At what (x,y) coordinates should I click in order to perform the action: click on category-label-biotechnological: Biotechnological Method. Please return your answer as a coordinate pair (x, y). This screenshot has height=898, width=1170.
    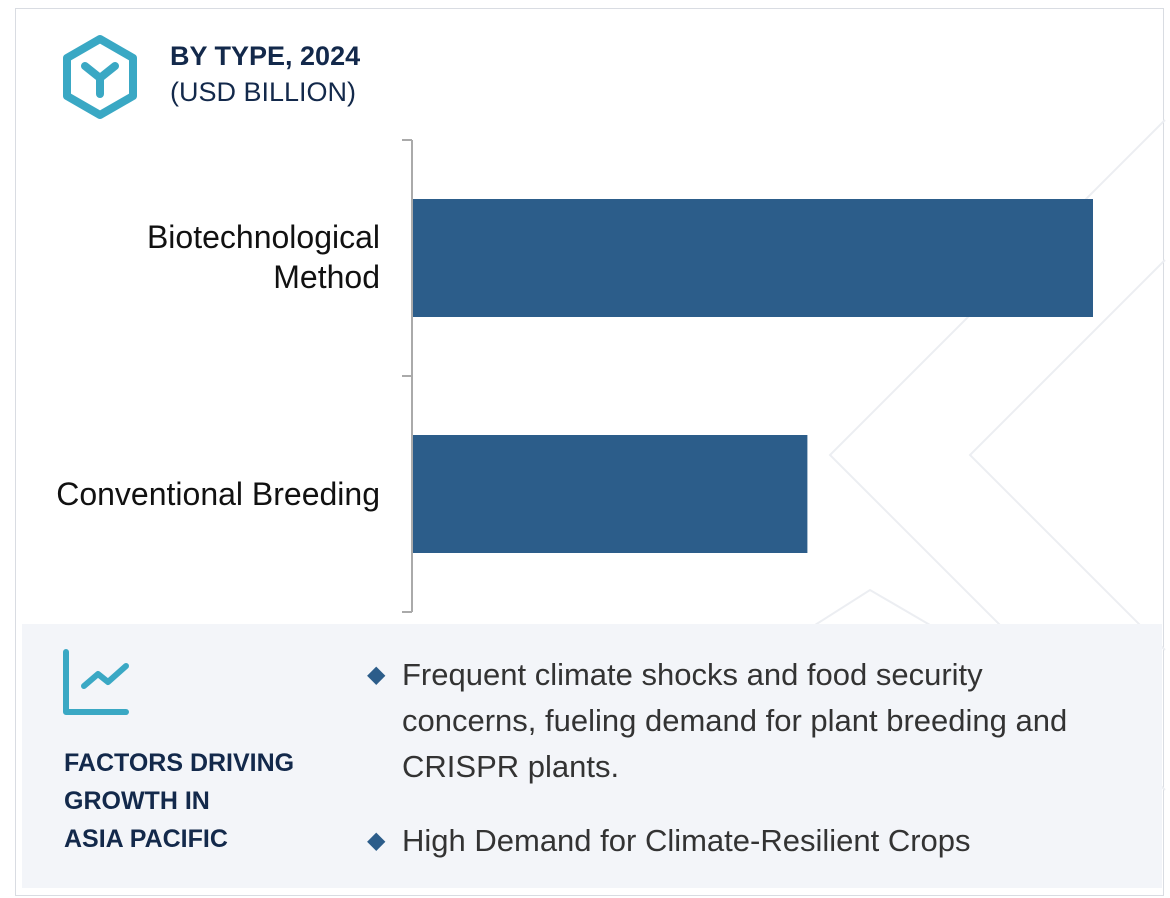
    Looking at the image, I should click on (263, 257).